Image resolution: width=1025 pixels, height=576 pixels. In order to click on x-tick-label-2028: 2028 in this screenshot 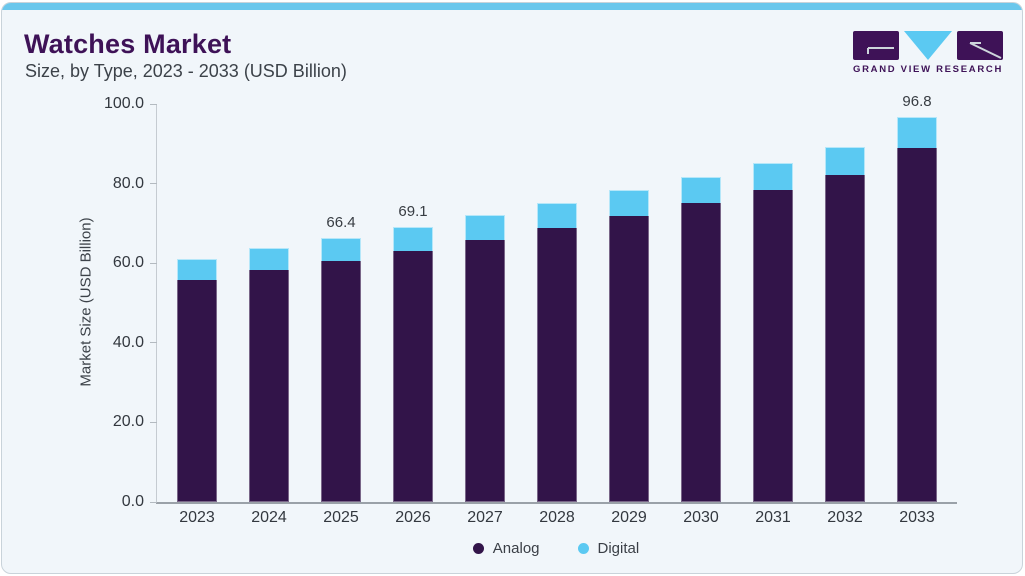, I will do `click(557, 517)`.